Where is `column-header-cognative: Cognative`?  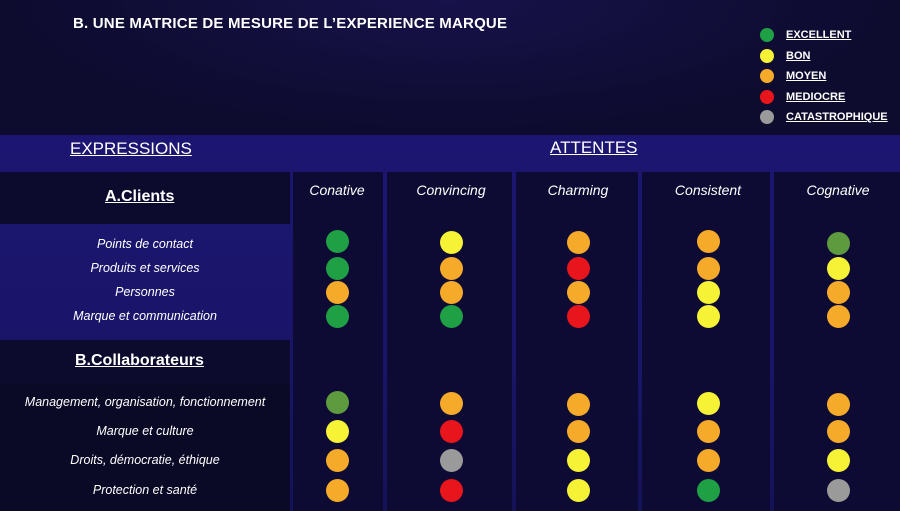 column-header-cognative: Cognative is located at coordinates (838, 190).